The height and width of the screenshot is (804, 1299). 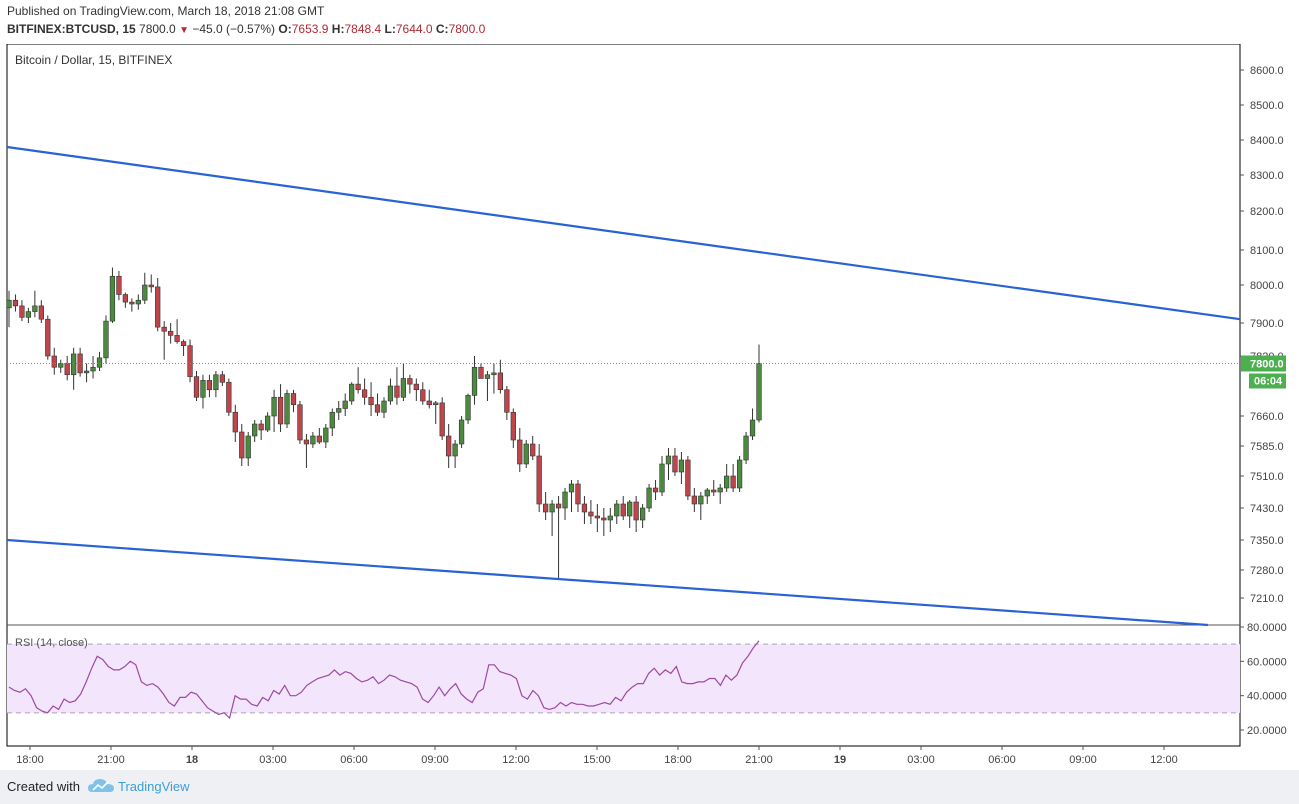 What do you see at coordinates (1267, 628) in the screenshot?
I see `rsi-tick-label: 80.0000` at bounding box center [1267, 628].